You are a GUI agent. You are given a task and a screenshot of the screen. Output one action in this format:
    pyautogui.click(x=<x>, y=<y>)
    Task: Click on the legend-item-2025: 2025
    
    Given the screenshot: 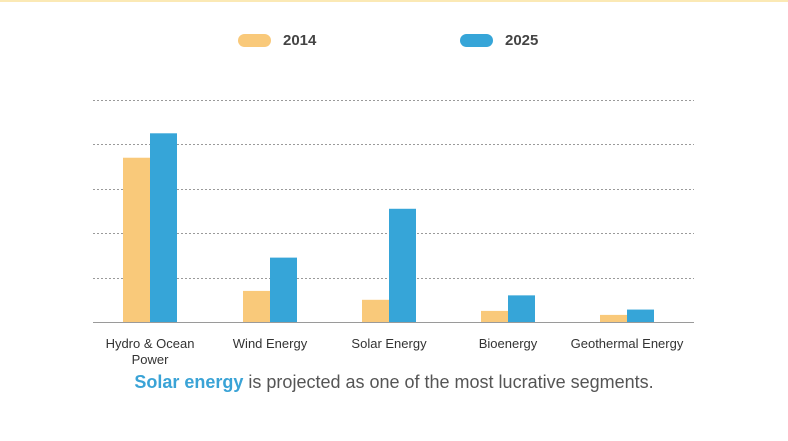 What is the action you would take?
    pyautogui.click(x=499, y=40)
    